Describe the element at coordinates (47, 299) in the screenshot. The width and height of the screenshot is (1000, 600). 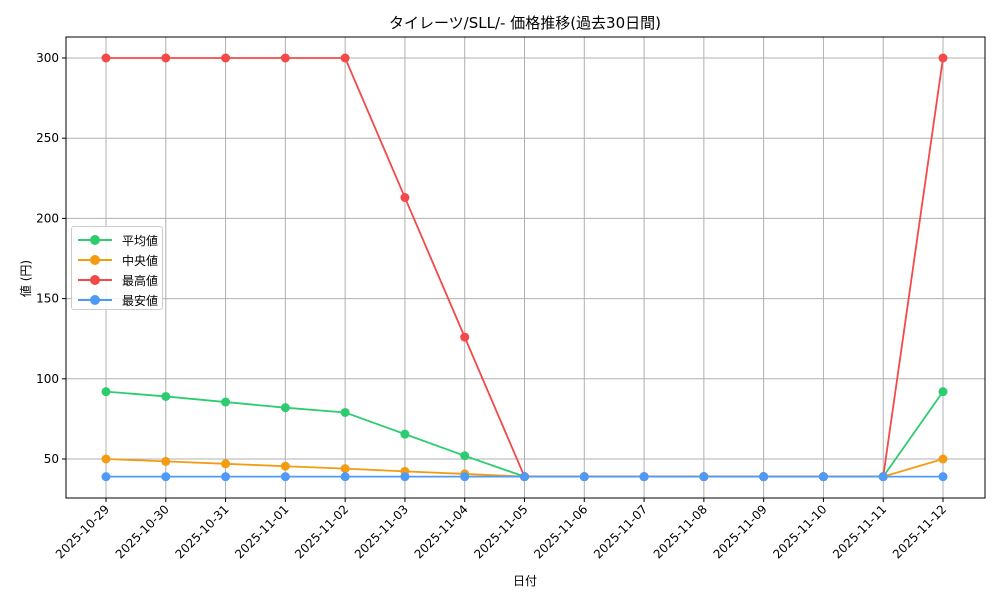
I see `y-tick-label: 150` at that location.